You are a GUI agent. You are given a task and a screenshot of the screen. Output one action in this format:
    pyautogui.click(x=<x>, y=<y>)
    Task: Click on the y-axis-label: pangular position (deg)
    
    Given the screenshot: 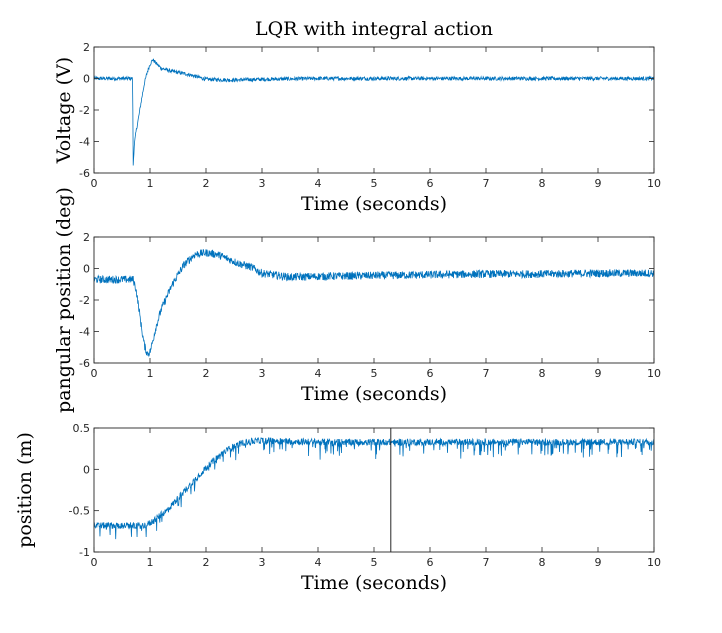 What is the action you would take?
    pyautogui.click(x=64, y=300)
    